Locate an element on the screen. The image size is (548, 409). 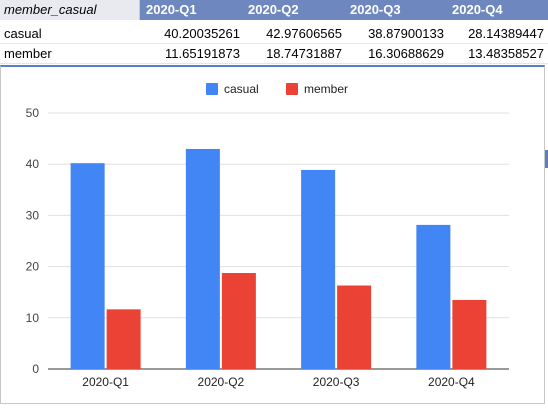
cell-member-q2: 18.74731887 is located at coordinates (304, 53).